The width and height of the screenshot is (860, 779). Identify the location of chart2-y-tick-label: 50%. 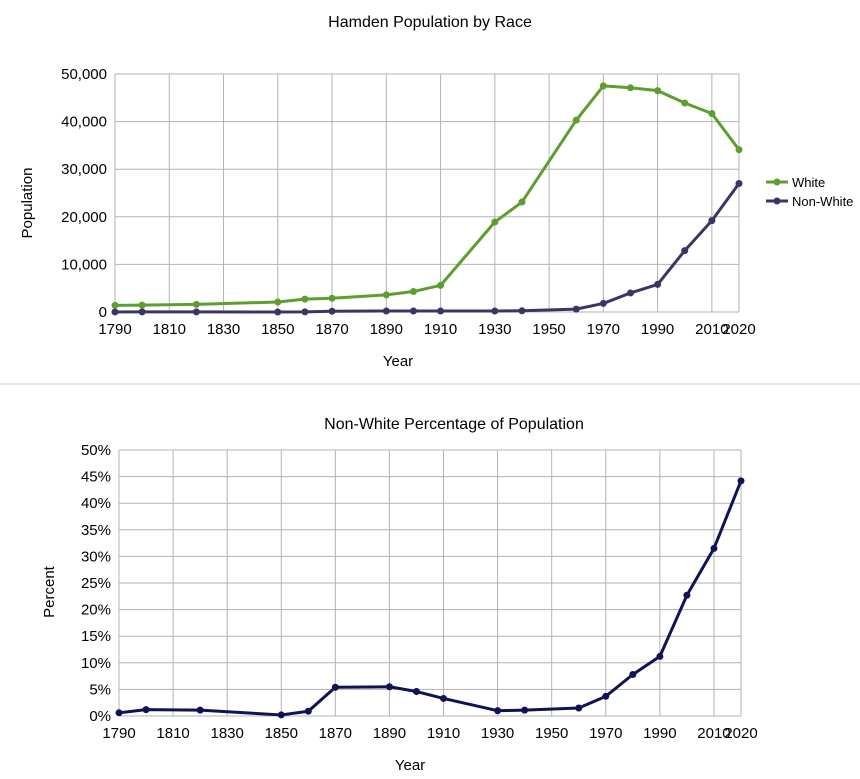
(96, 450).